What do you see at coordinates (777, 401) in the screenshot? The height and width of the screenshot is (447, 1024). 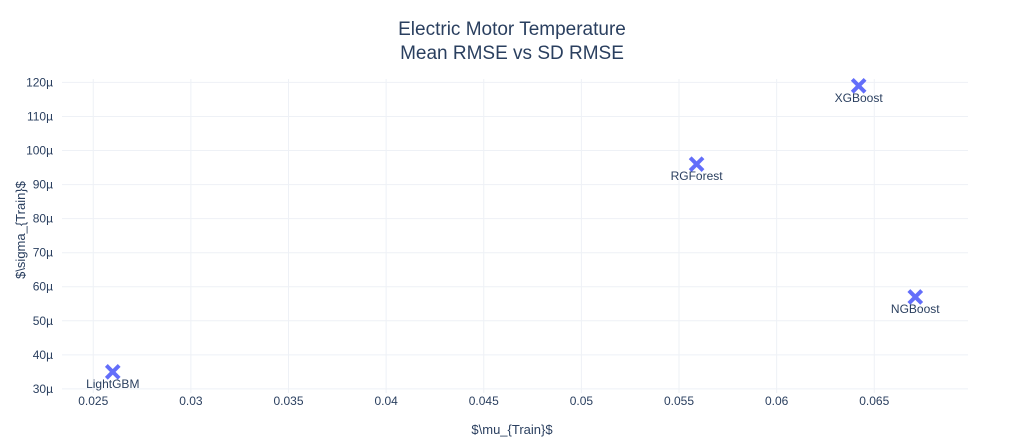 I see `x-tick-label: 0.06` at bounding box center [777, 401].